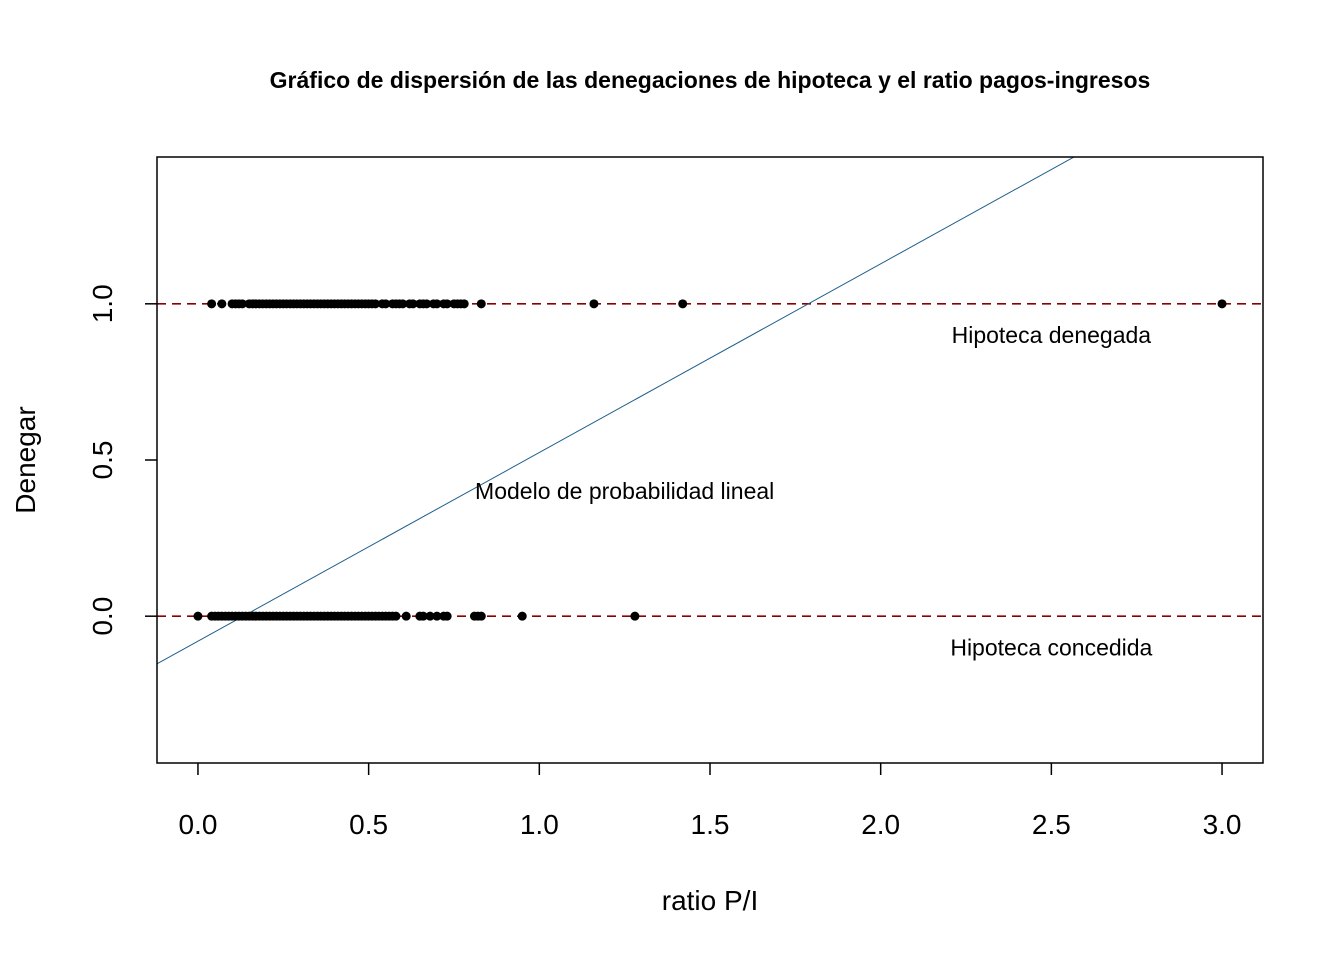  I want to click on x-tick-label: 0.5, so click(368, 824).